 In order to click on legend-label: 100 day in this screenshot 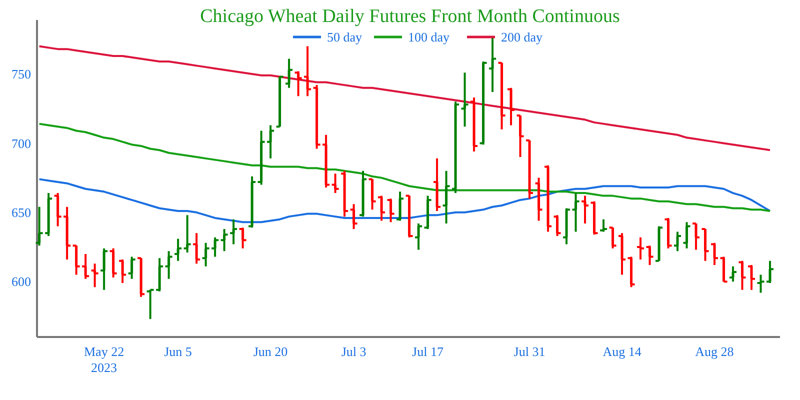, I will do `click(429, 37)`.